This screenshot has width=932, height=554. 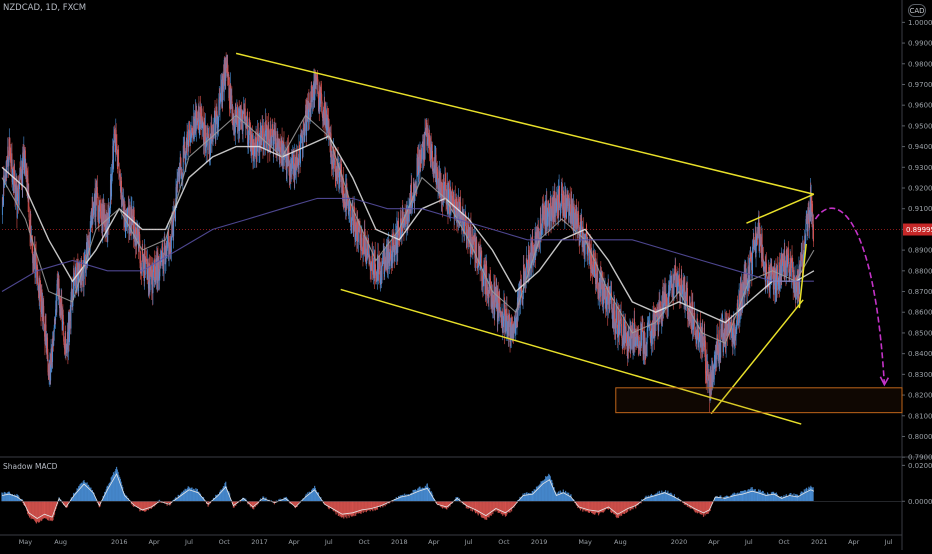 I want to click on x-tick-label: 2016, so click(x=119, y=542).